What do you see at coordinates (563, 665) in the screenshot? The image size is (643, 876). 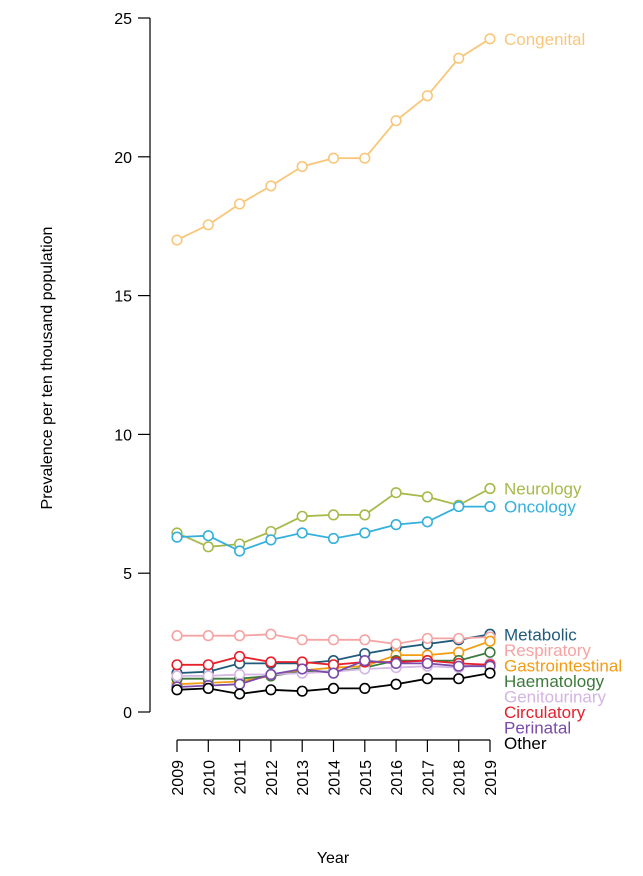 I see `series-label-gastrointestinal: Gastrointestinal` at bounding box center [563, 665].